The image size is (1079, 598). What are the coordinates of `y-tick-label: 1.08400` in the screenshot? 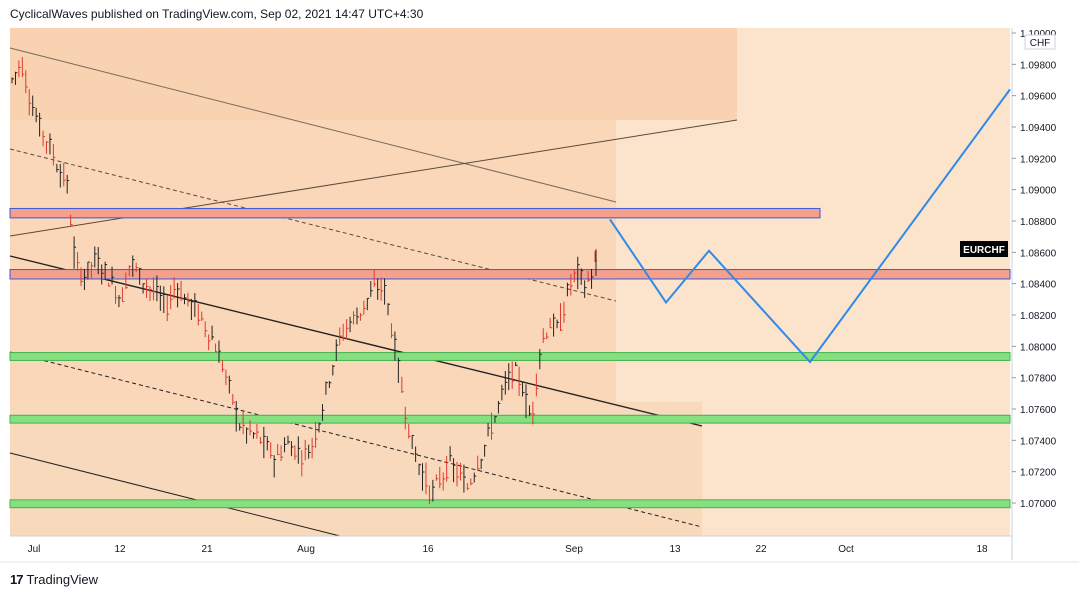 It's located at (1038, 285).